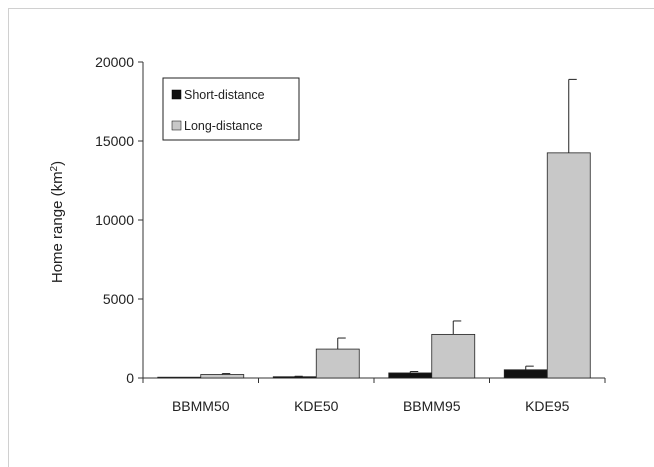 The image size is (654, 467). I want to click on y-axis-label: Home range (km2), so click(58, 222).